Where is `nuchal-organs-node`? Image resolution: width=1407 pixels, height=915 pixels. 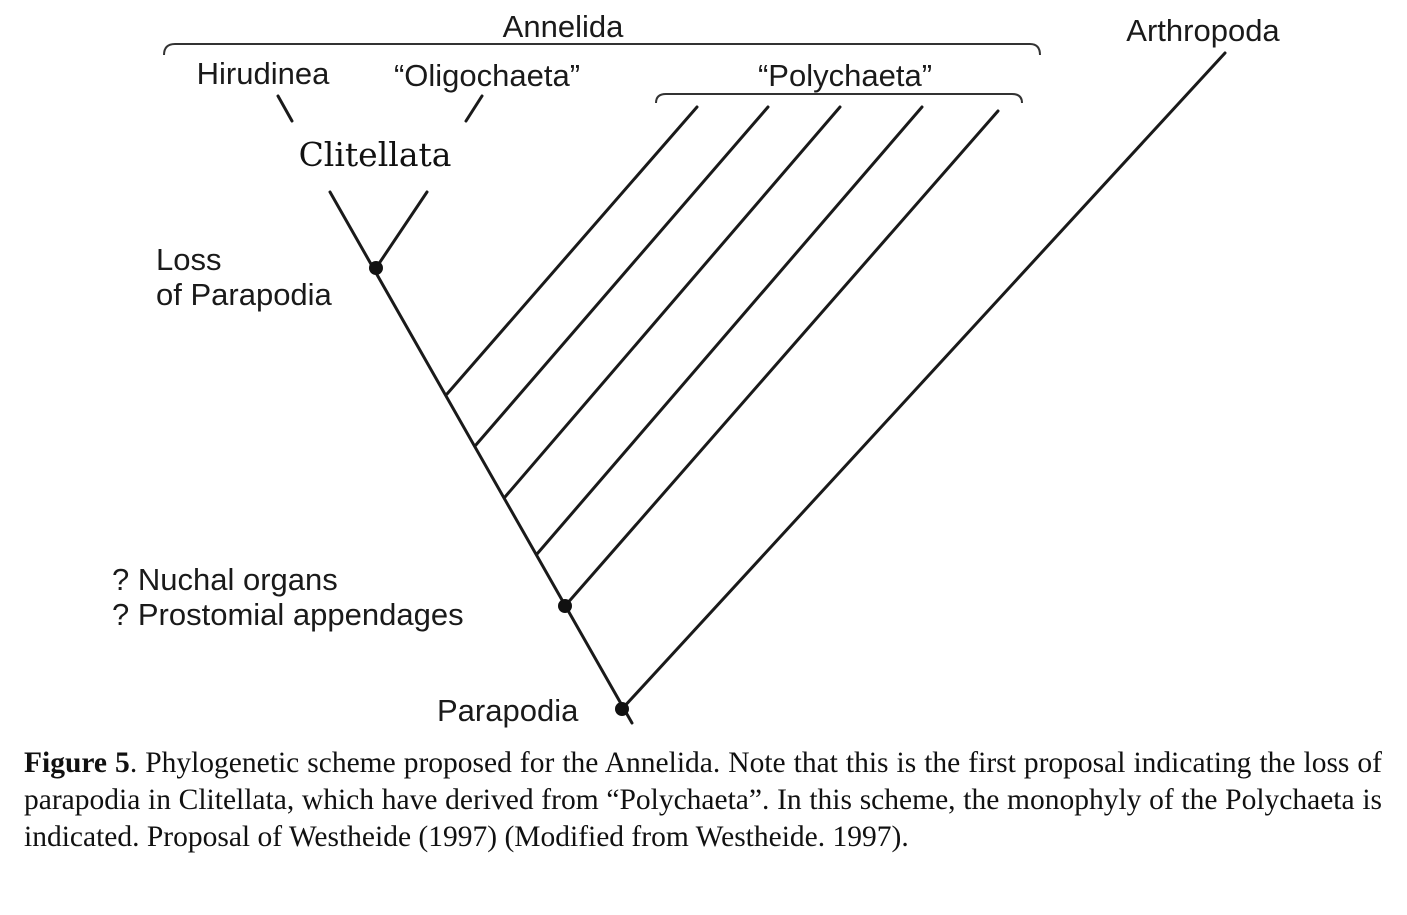
nuchal-organs-node is located at coordinates (565, 606).